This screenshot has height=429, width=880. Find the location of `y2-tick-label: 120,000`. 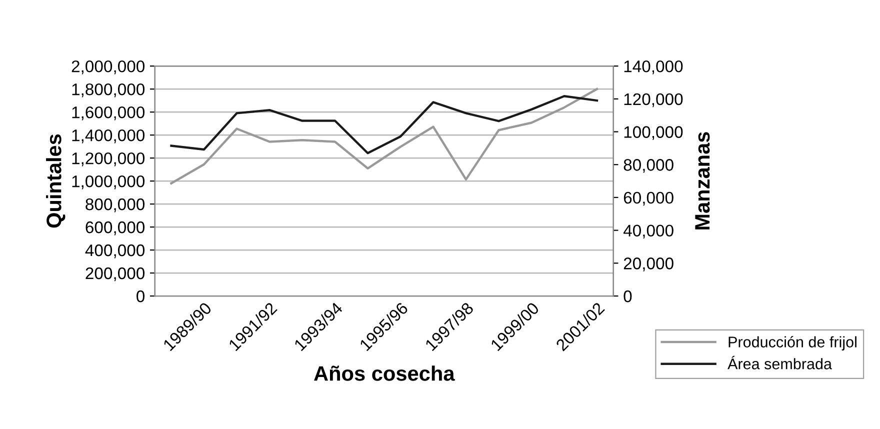

y2-tick-label: 120,000 is located at coordinates (653, 100).